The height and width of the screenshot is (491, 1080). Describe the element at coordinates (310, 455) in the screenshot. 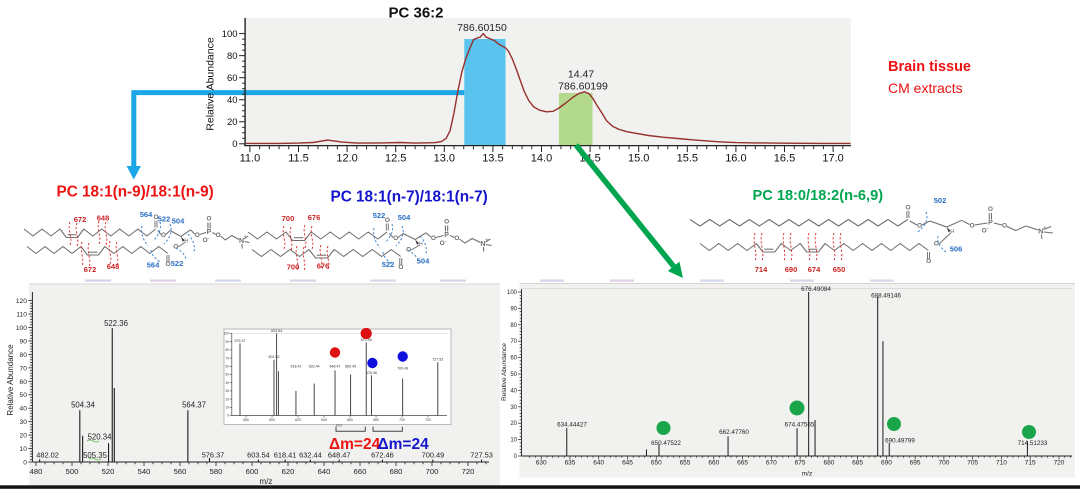

I see `svg-text: 632.44` at that location.